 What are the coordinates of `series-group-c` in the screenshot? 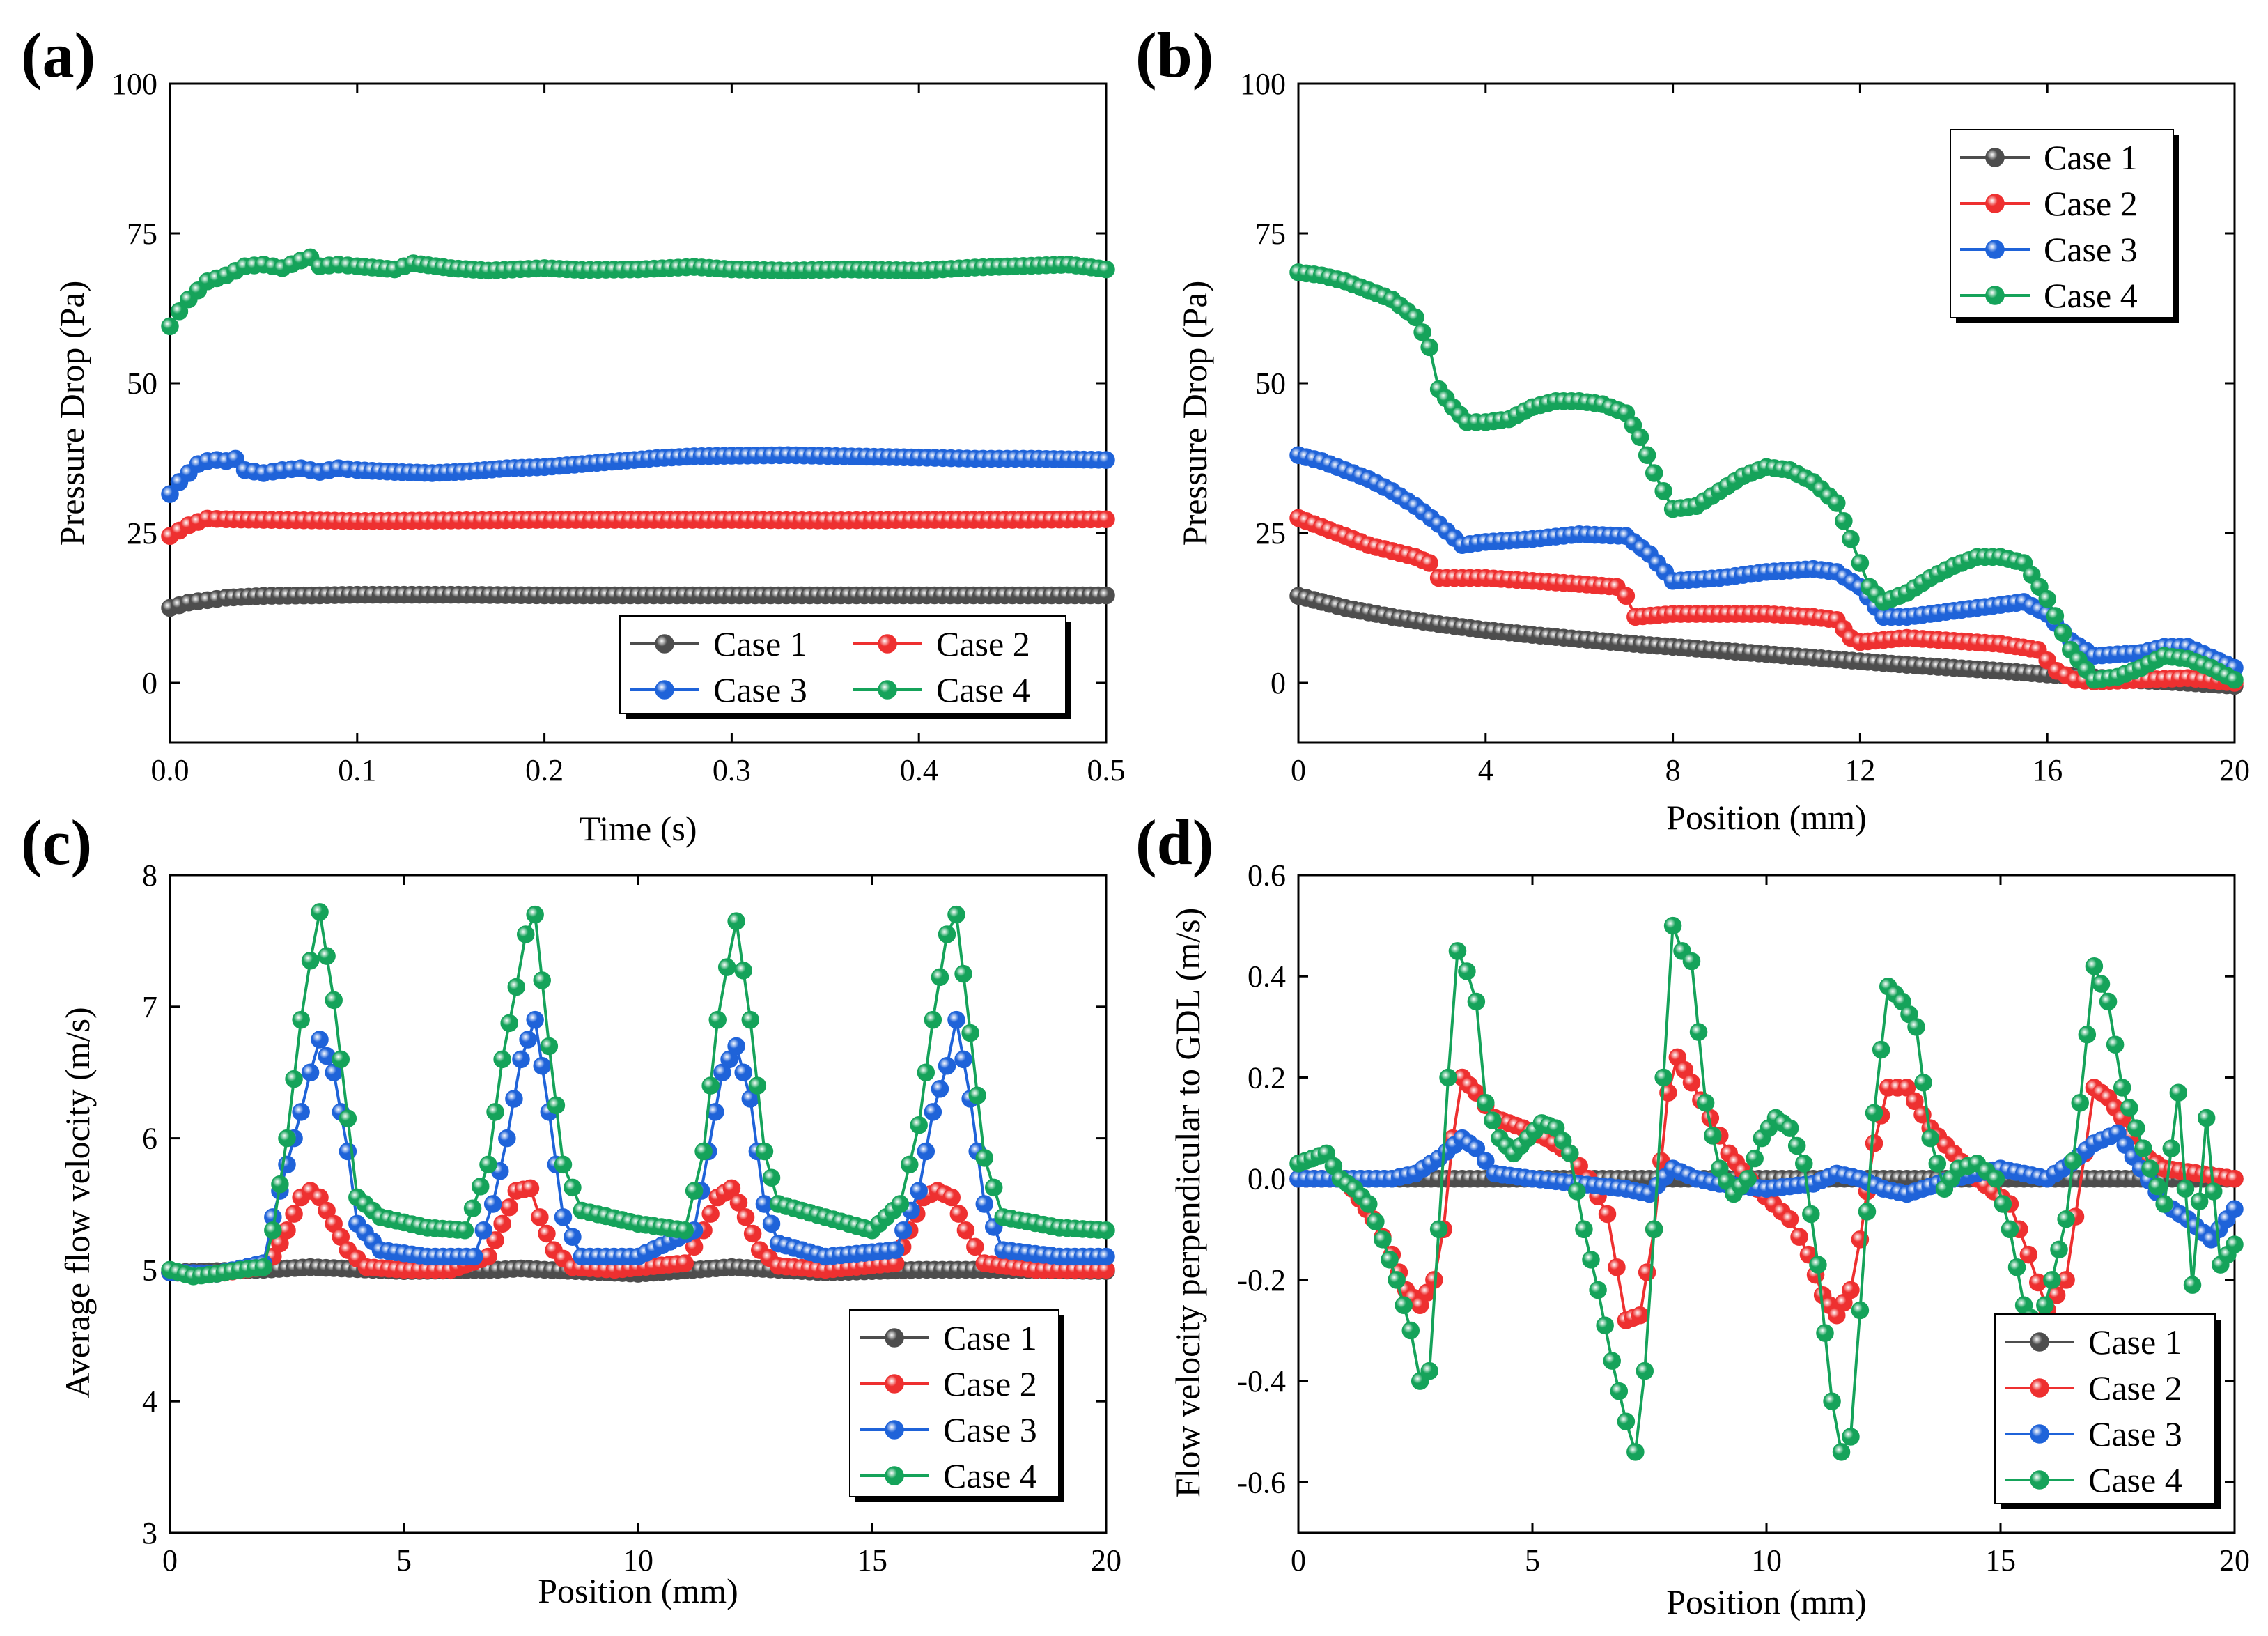 It's located at (638, 1094).